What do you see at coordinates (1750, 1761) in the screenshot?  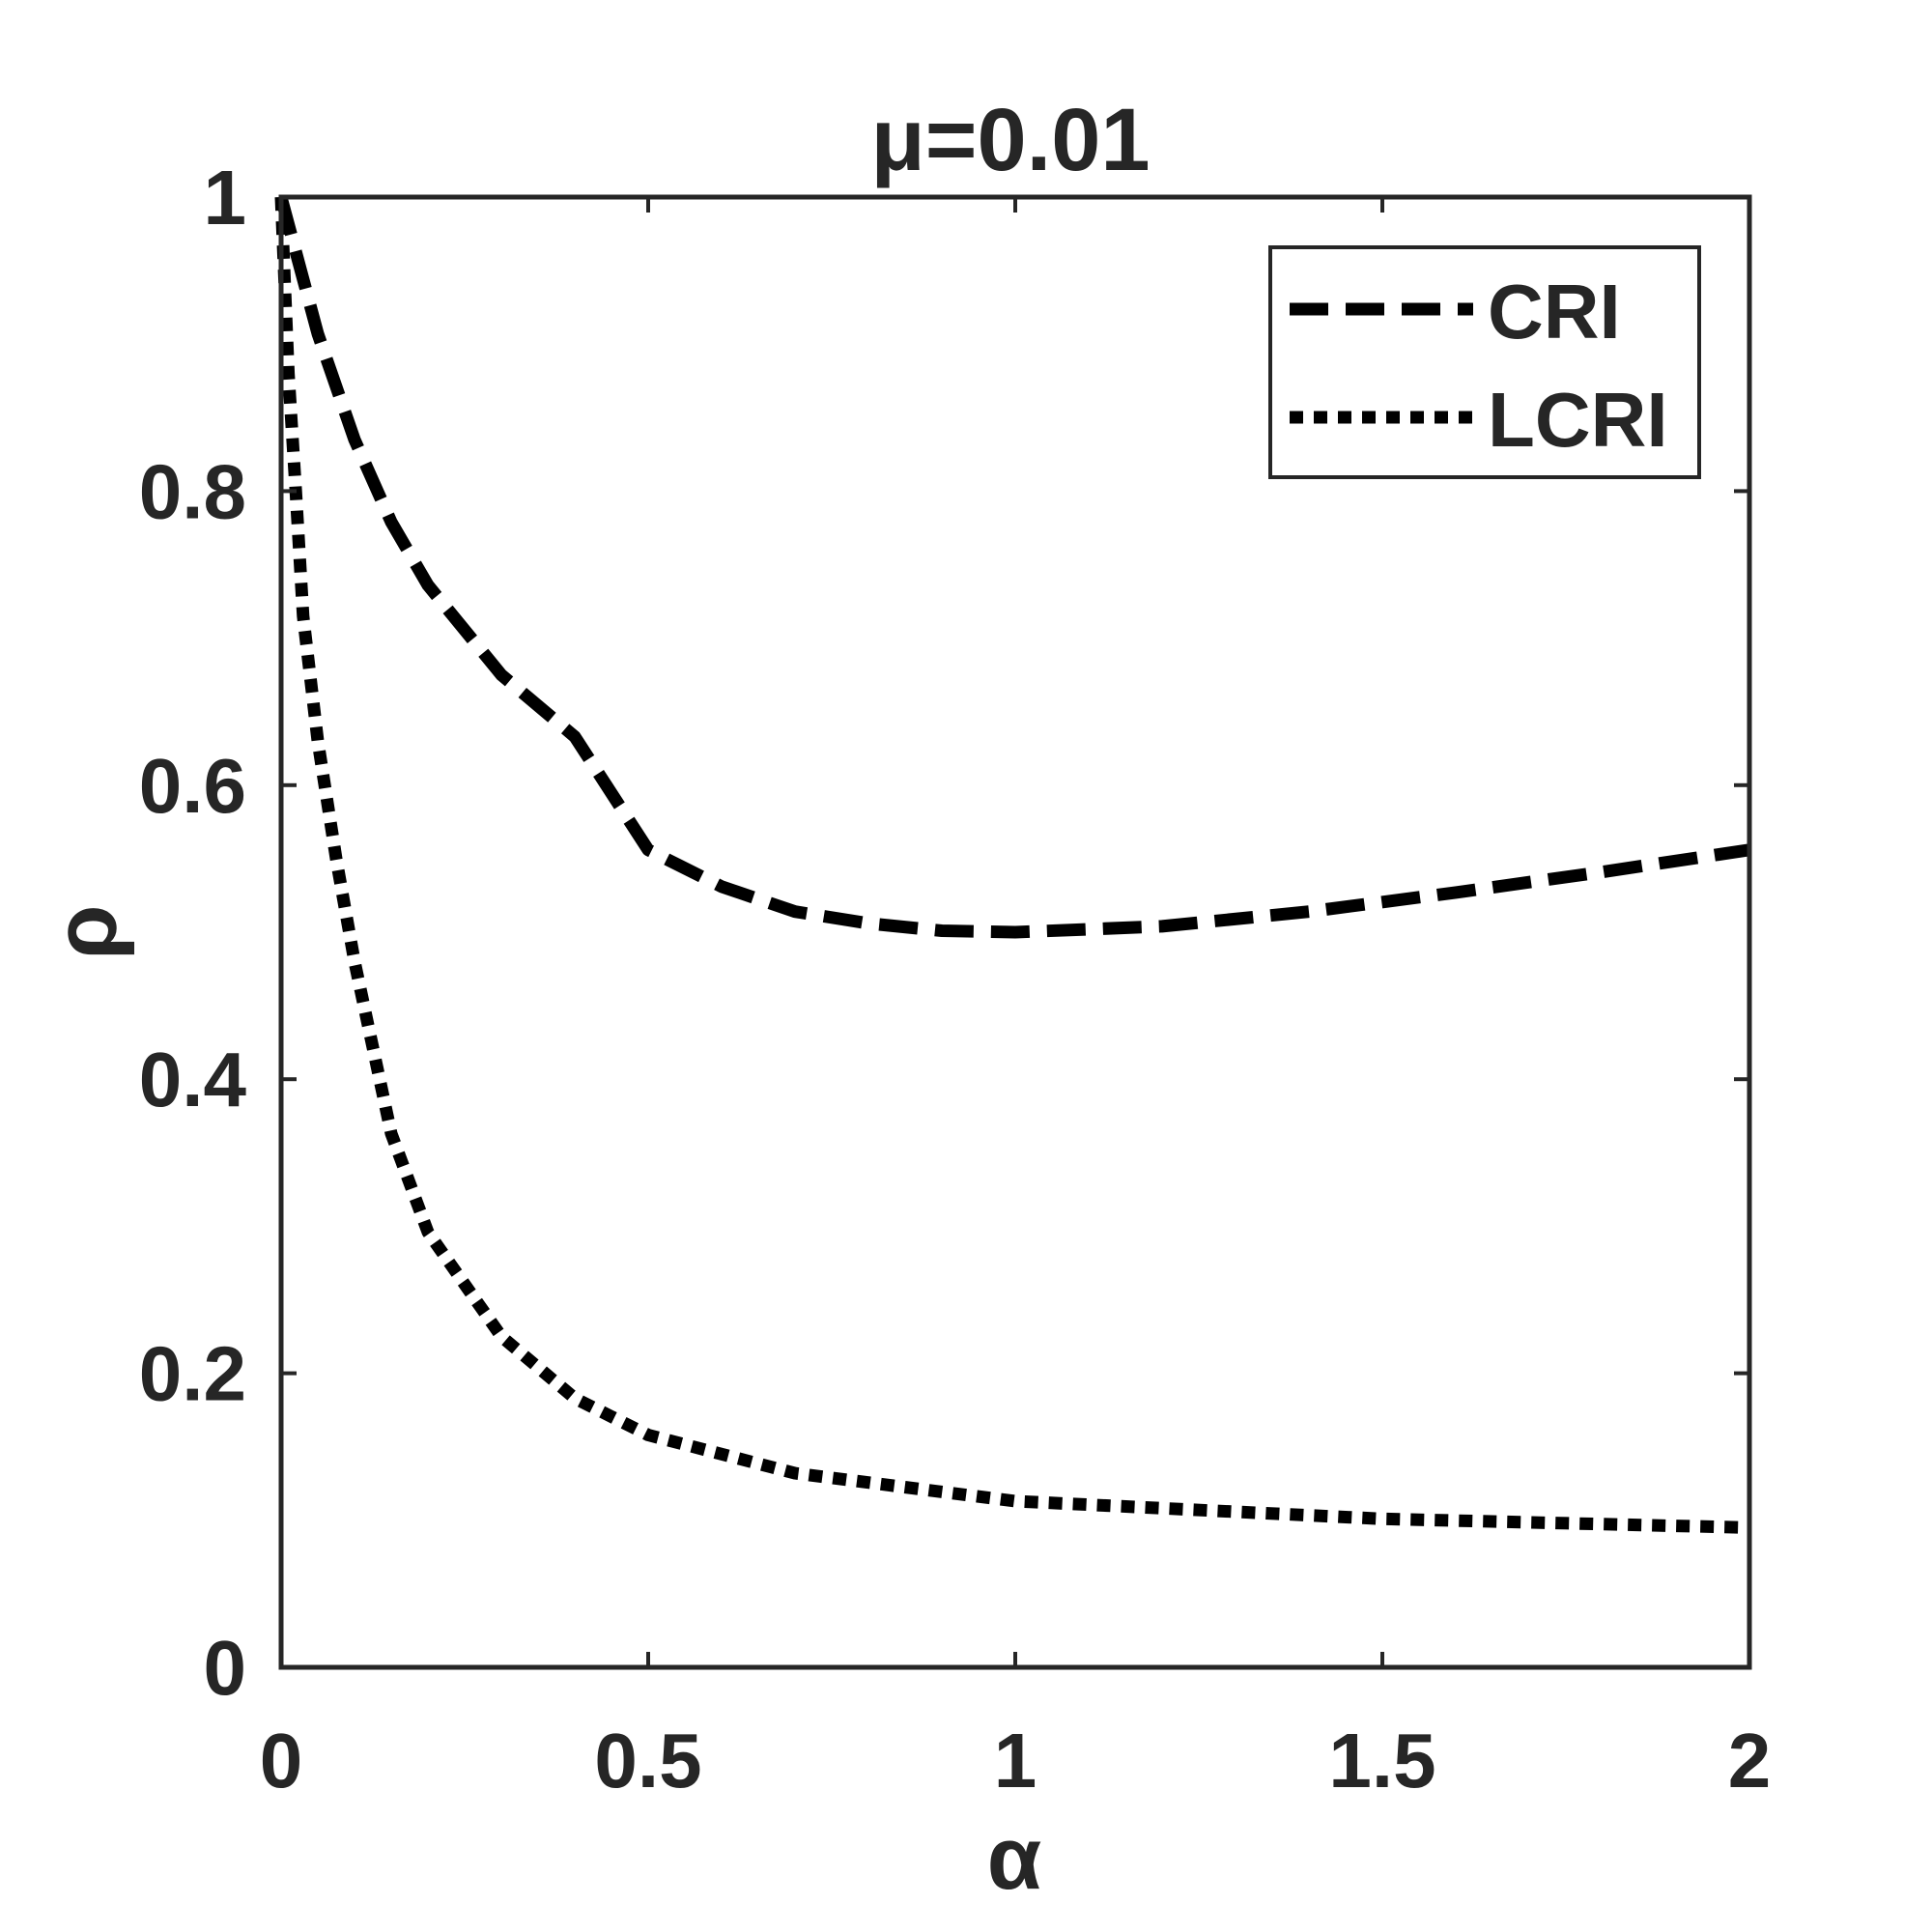 I see `x-tick-label: 2` at bounding box center [1750, 1761].